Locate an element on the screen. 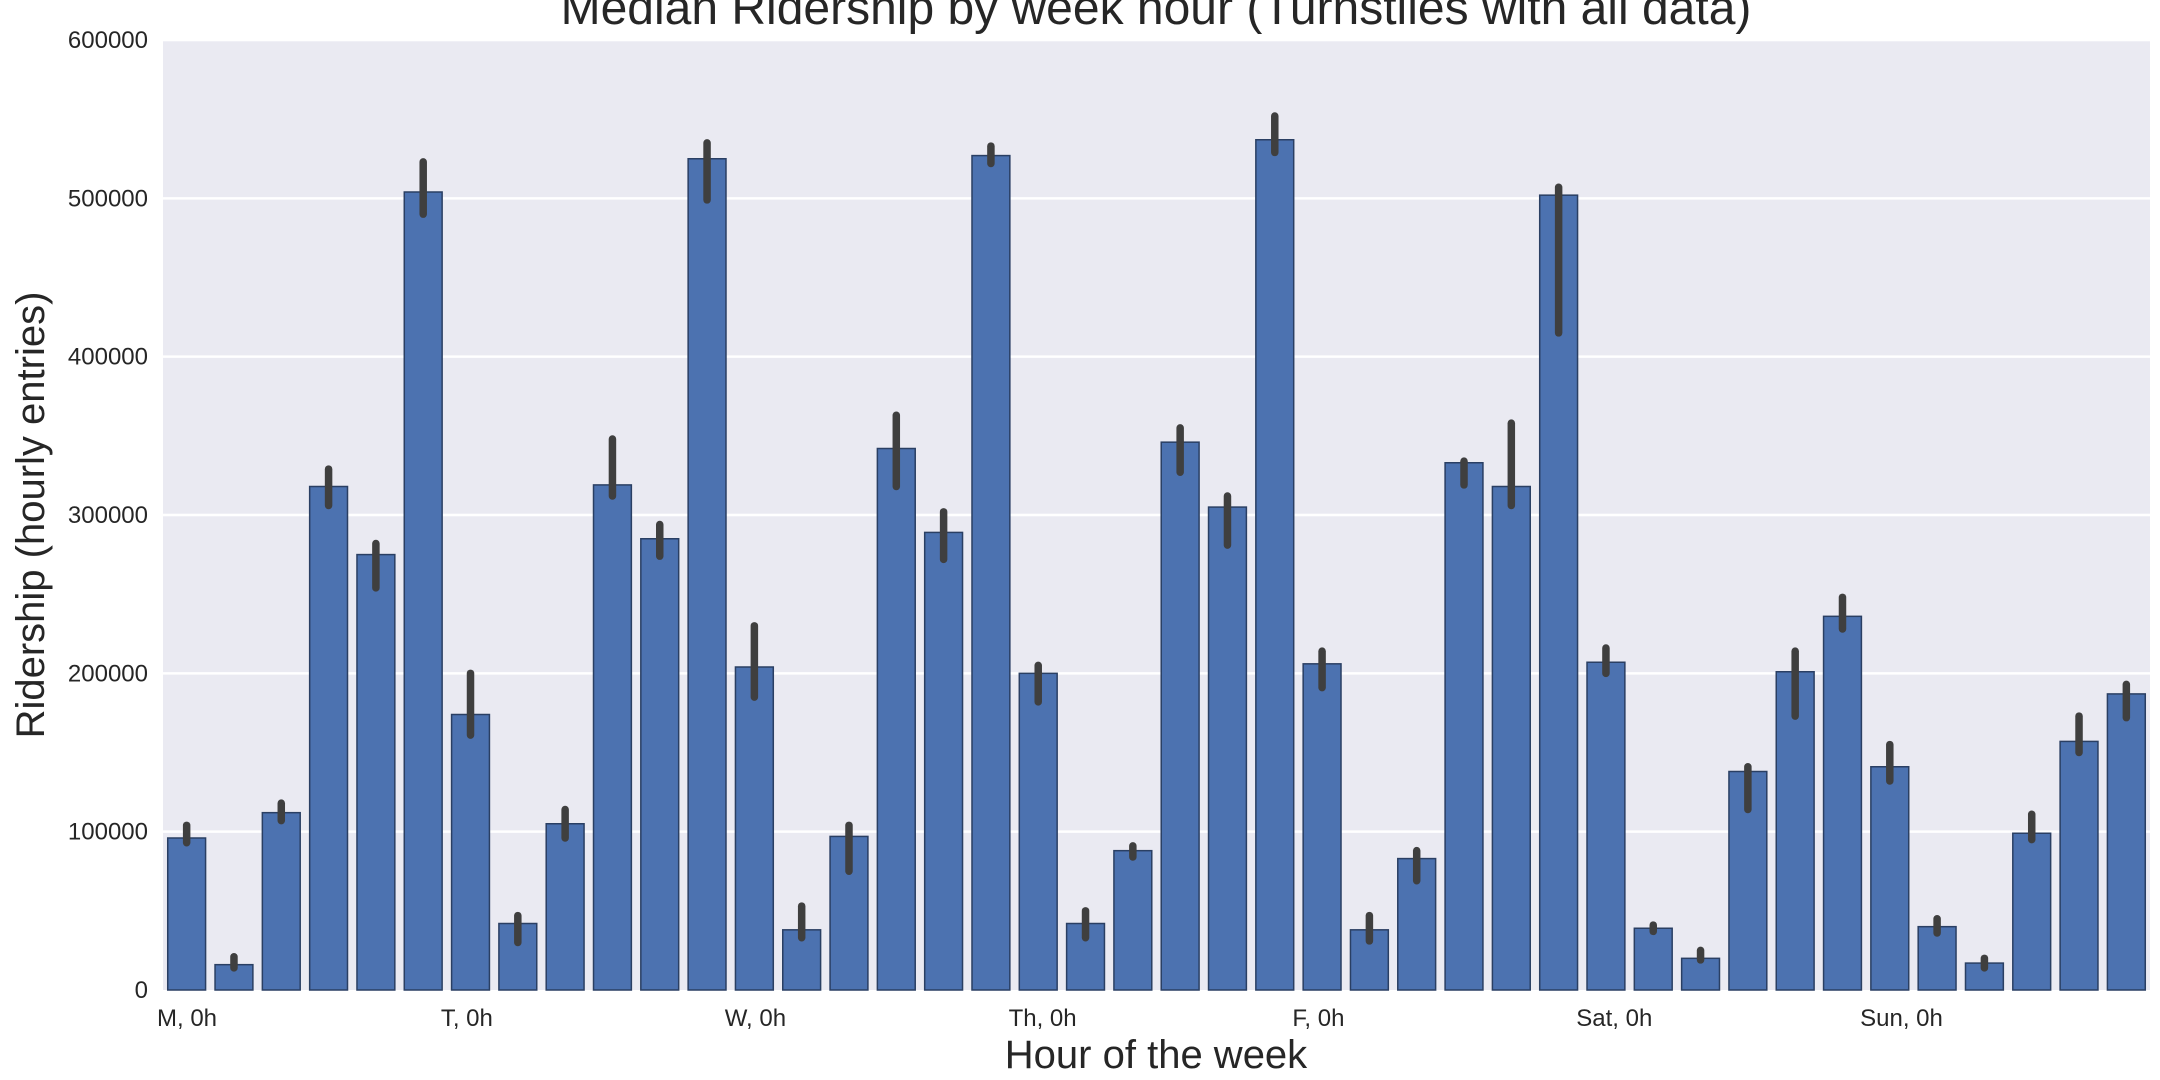 The width and height of the screenshot is (2160, 1080). x-tick-label: Th, 0h is located at coordinates (1043, 1018).